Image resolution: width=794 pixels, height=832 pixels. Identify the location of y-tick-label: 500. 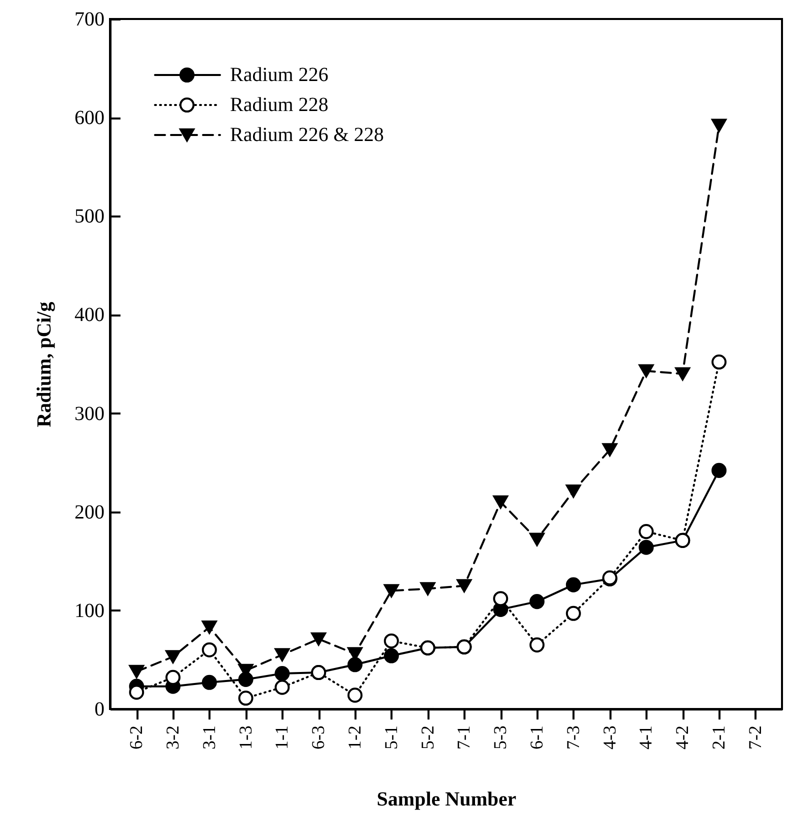
(89, 217).